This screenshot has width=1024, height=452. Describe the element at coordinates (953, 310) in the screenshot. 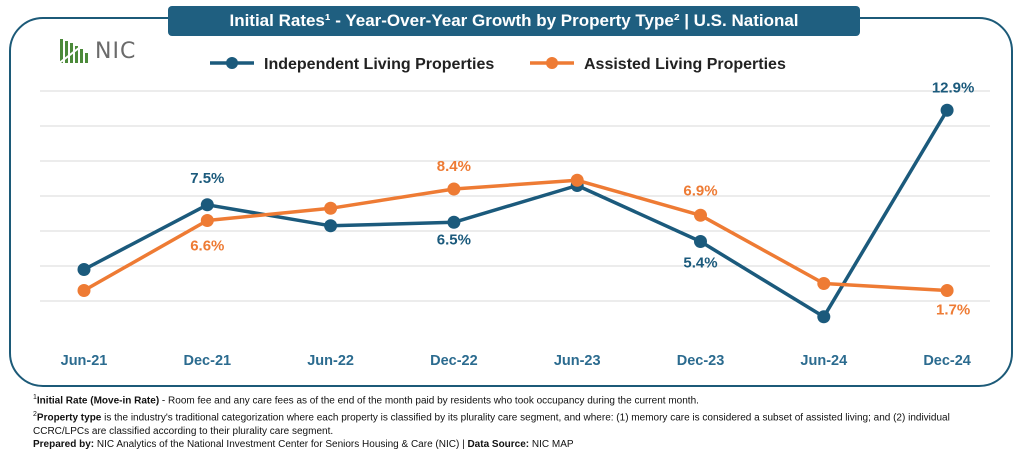

I see `data-label: 1.7%` at that location.